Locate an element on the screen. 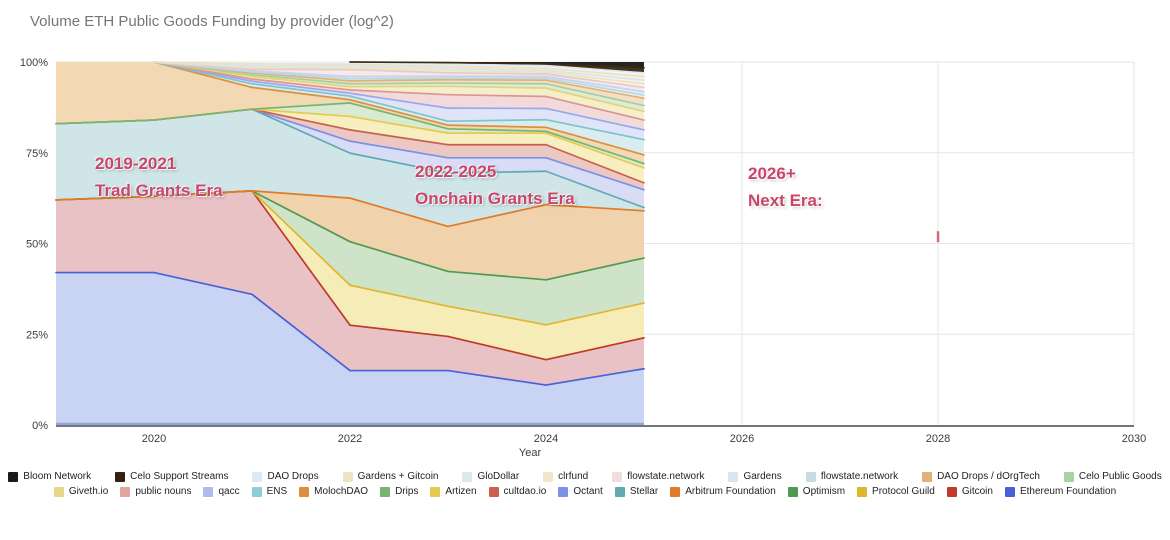  legend-label: Octant is located at coordinates (588, 491).